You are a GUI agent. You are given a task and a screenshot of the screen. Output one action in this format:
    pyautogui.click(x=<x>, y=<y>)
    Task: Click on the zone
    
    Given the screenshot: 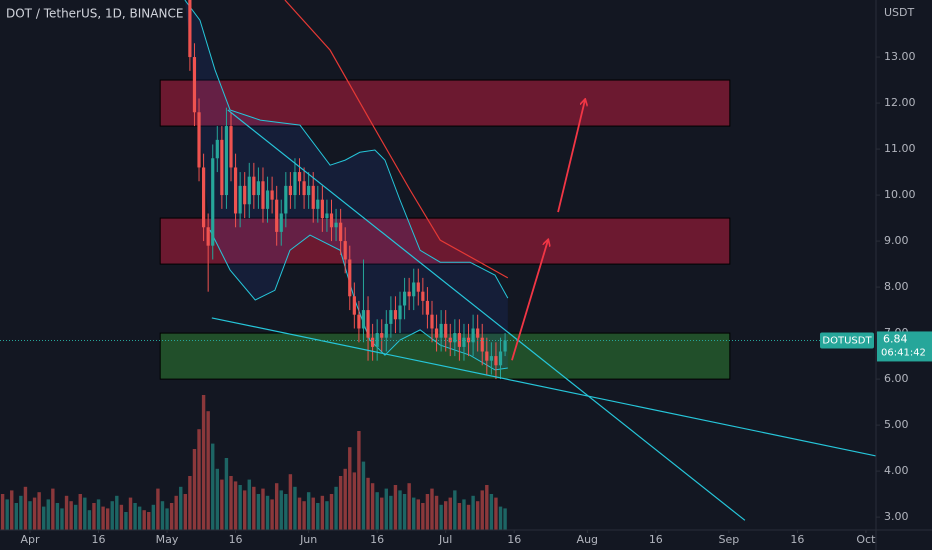 What is the action you would take?
    pyautogui.click(x=445, y=241)
    